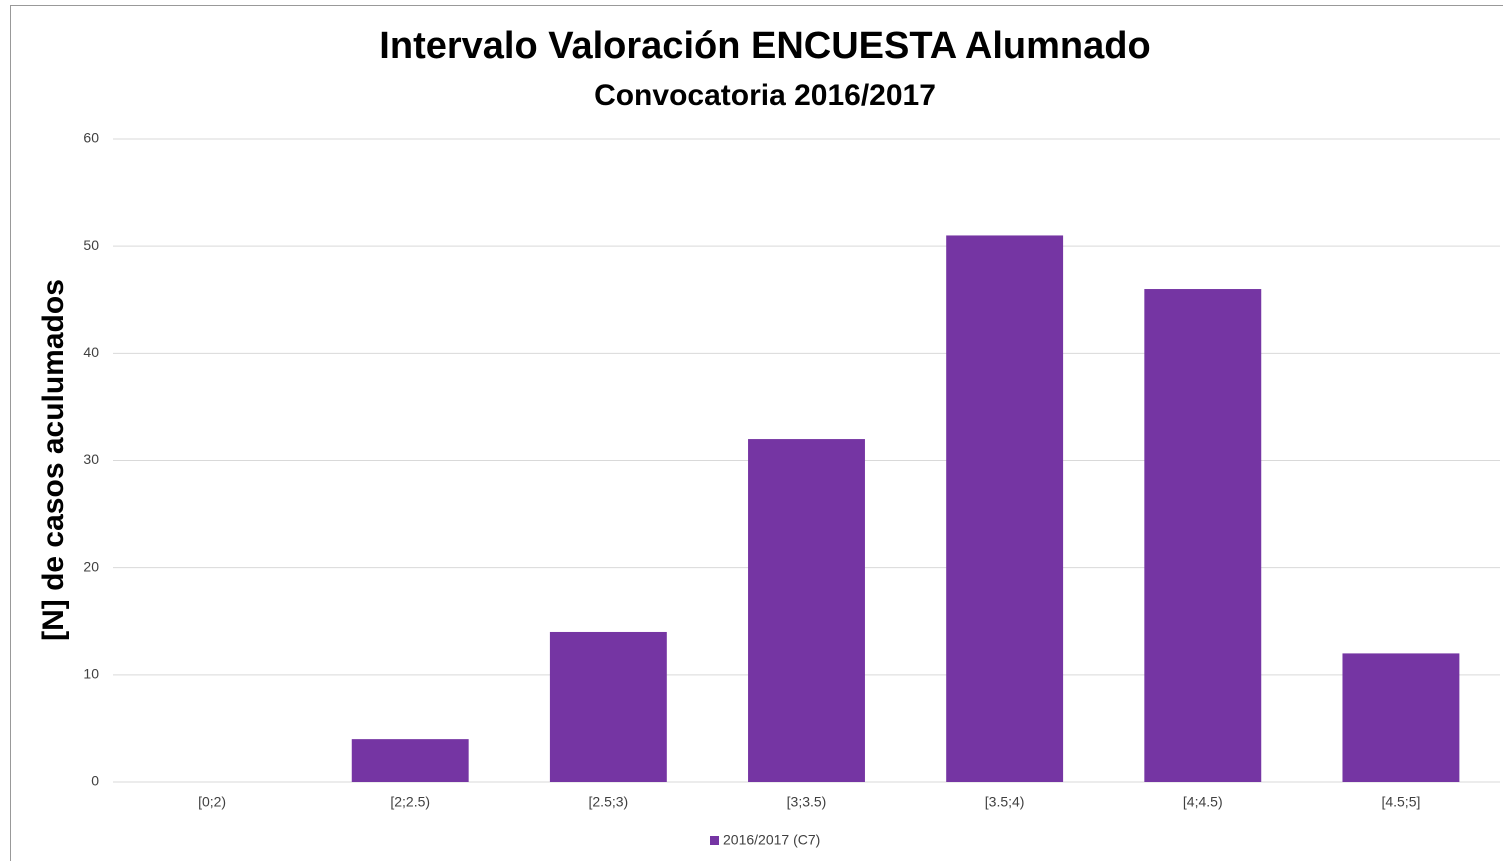 This screenshot has width=1503, height=861. Describe the element at coordinates (765, 95) in the screenshot. I see `chart-subtitle: Convocatoria 2016/2017` at that location.